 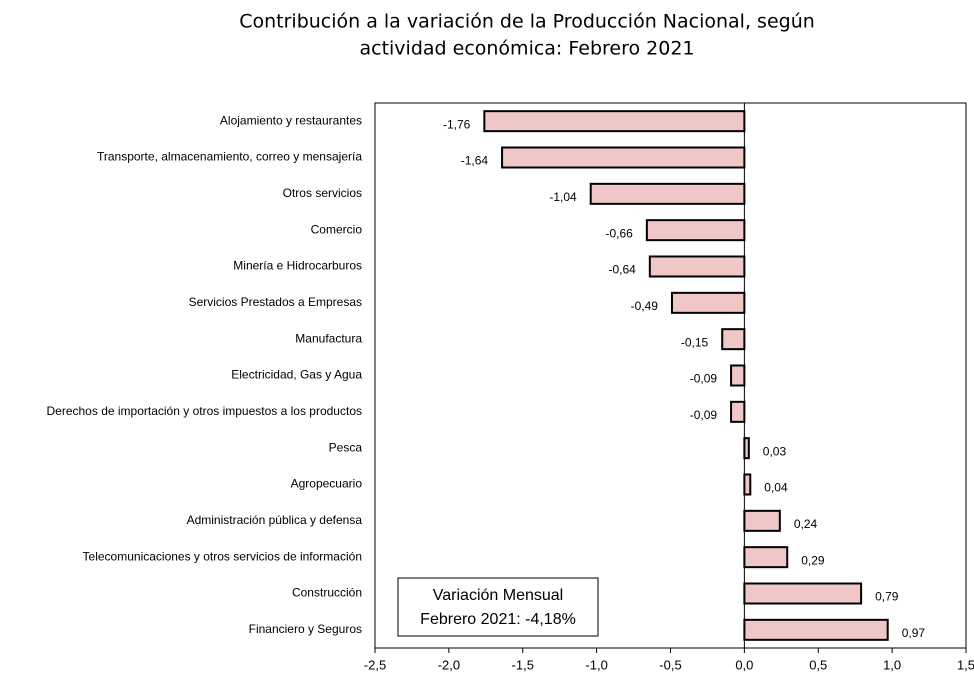 I want to click on x-tick-label: 0,0, so click(x=744, y=664).